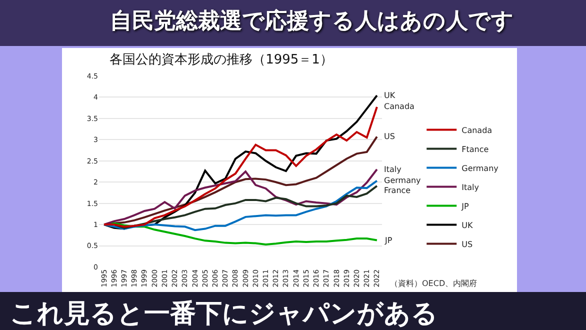 This screenshot has width=586, height=330. What do you see at coordinates (390, 95) in the screenshot?
I see `annotation: UK` at bounding box center [390, 95].